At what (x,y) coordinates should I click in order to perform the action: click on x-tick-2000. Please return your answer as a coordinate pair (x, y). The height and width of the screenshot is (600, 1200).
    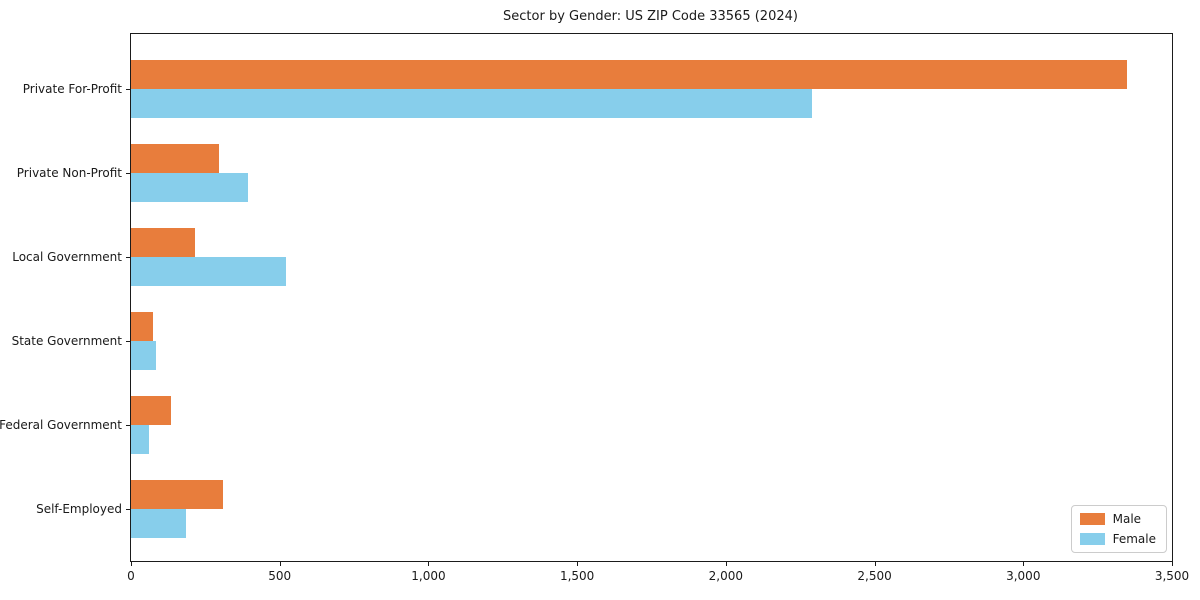
    Looking at the image, I should click on (726, 564).